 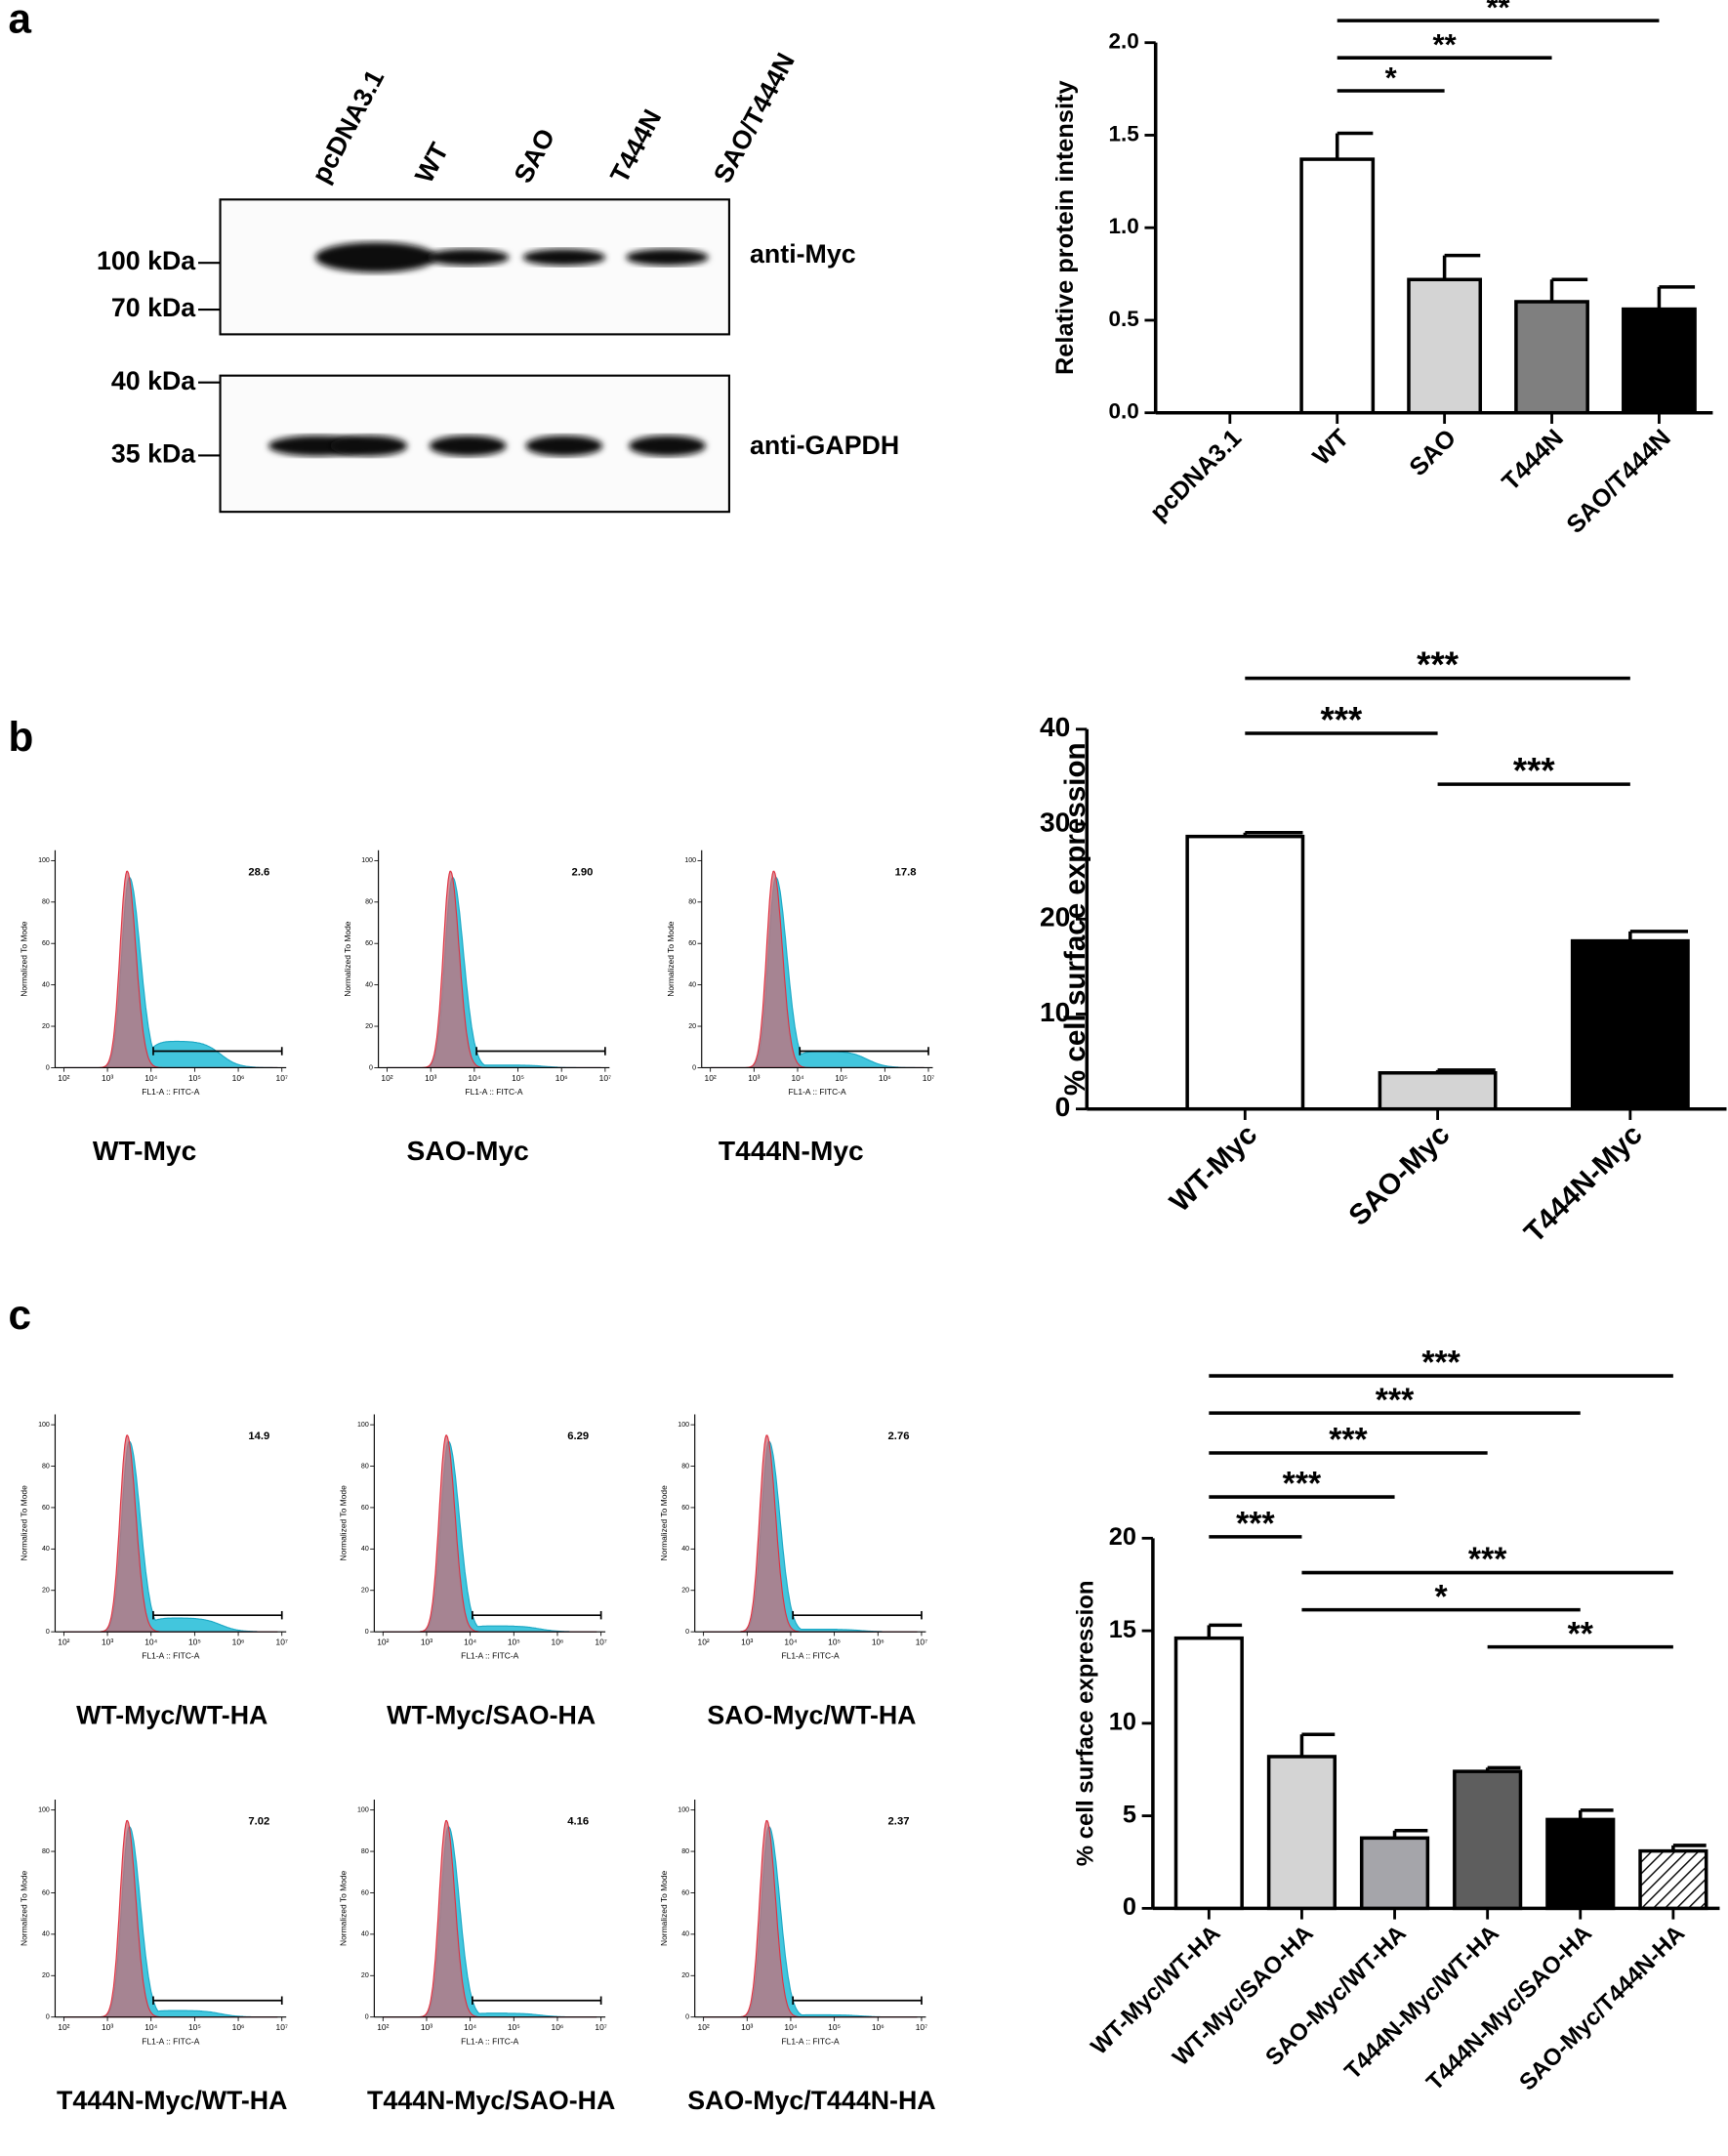 I want to click on y-tick-label: 1.0, so click(x=1123, y=226).